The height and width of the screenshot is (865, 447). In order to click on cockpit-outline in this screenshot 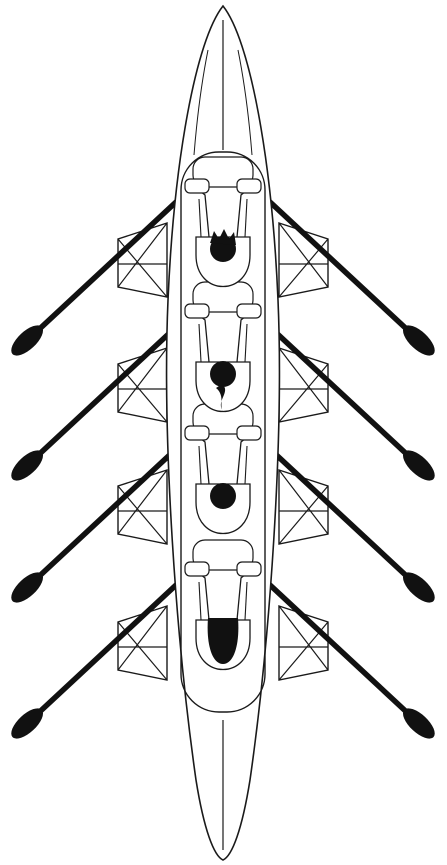, I will do `click(223, 432)`.